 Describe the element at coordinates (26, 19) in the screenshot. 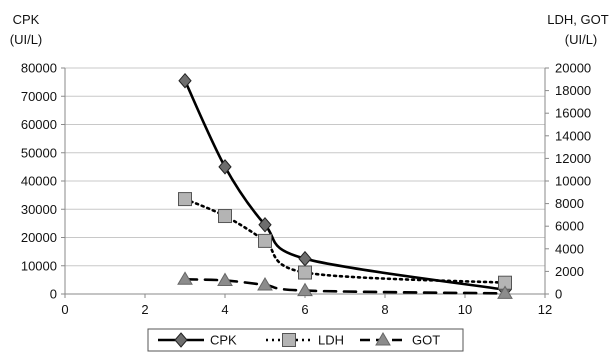

I see `left-axis-title-line1: CPK` at that location.